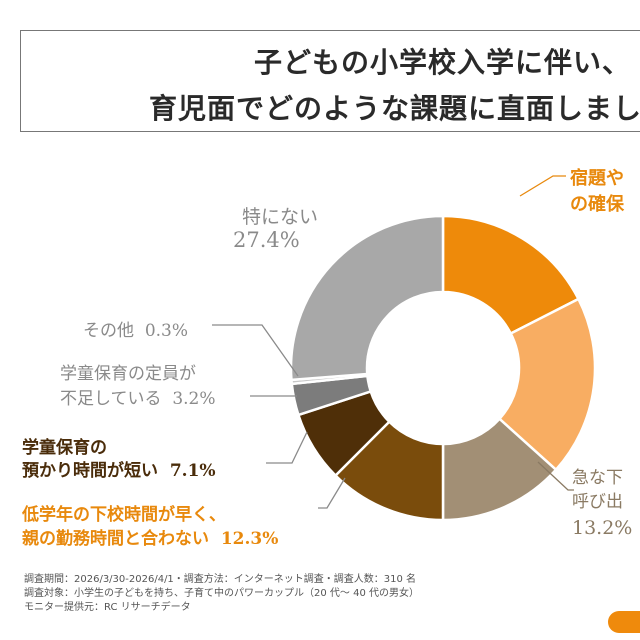  I want to click on label-capacity-line-1: 学童保育の定員が, so click(128, 374).